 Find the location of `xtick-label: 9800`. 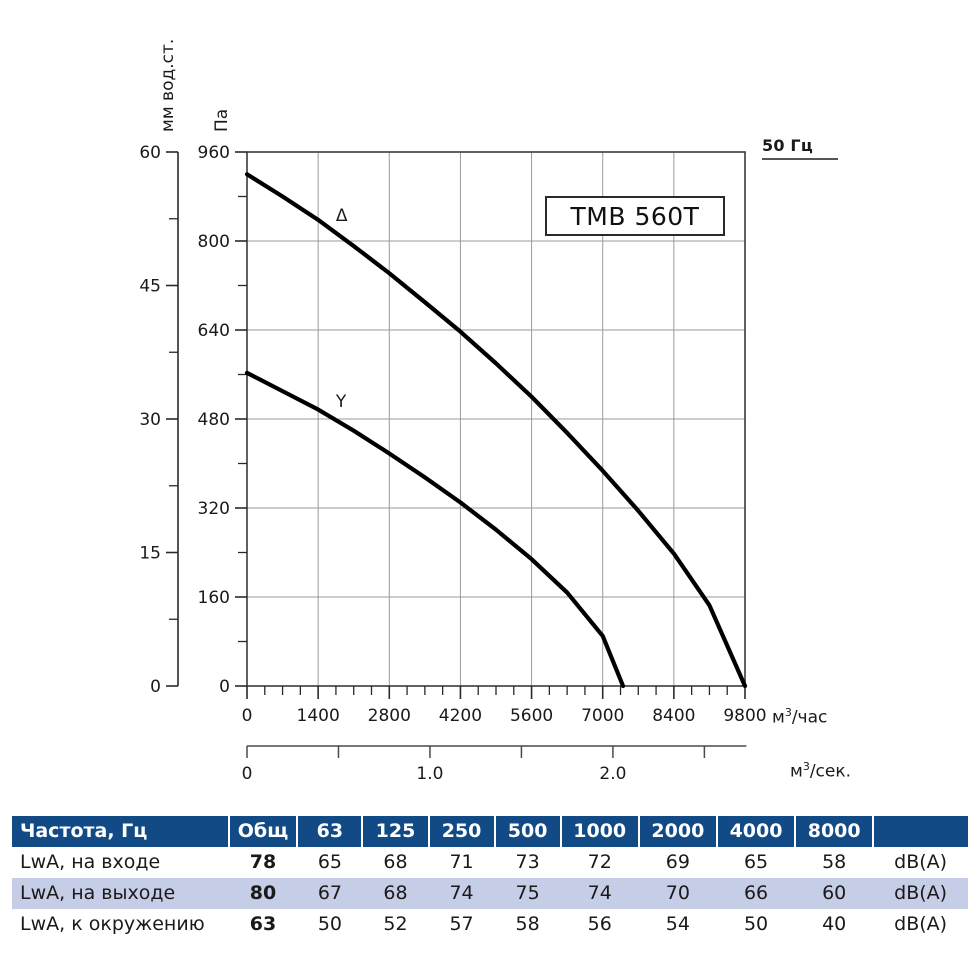

xtick-label: 9800 is located at coordinates (744, 716).